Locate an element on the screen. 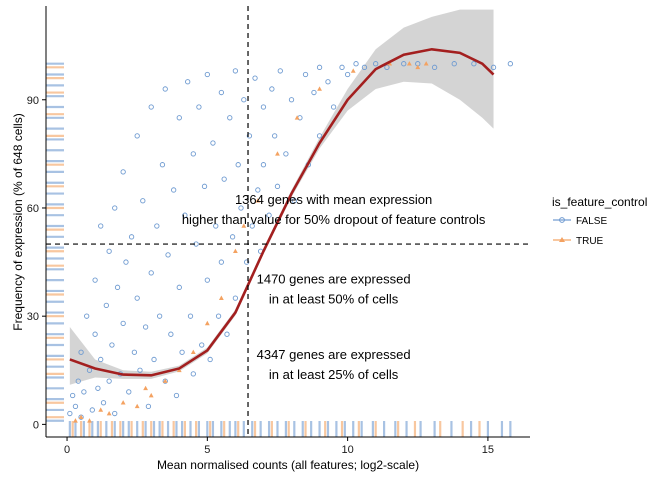 This screenshot has height=480, width=672. x-axis-ticks: 0 5 10 15 is located at coordinates (279, 446).